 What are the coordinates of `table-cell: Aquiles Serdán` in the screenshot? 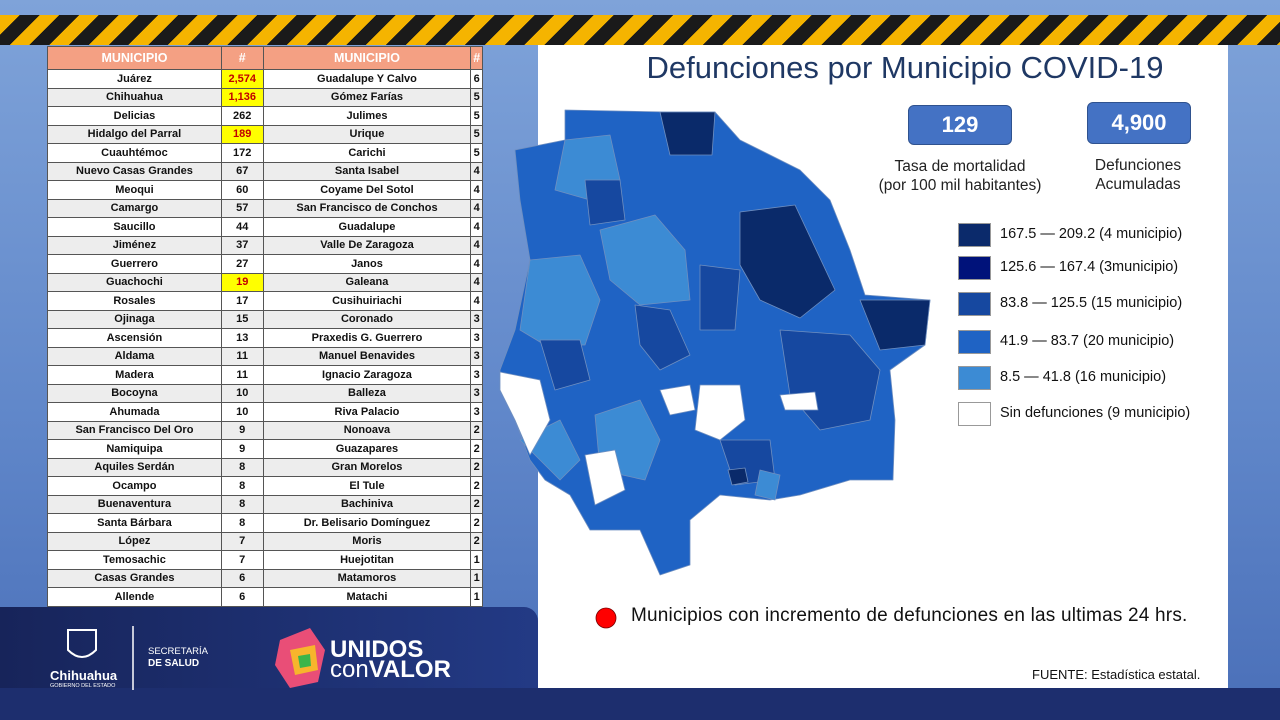 It's located at (134, 467).